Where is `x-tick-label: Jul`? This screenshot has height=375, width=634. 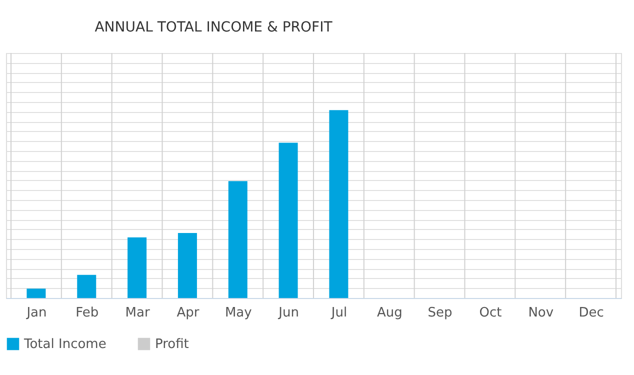 x-tick-label: Jul is located at coordinates (339, 313).